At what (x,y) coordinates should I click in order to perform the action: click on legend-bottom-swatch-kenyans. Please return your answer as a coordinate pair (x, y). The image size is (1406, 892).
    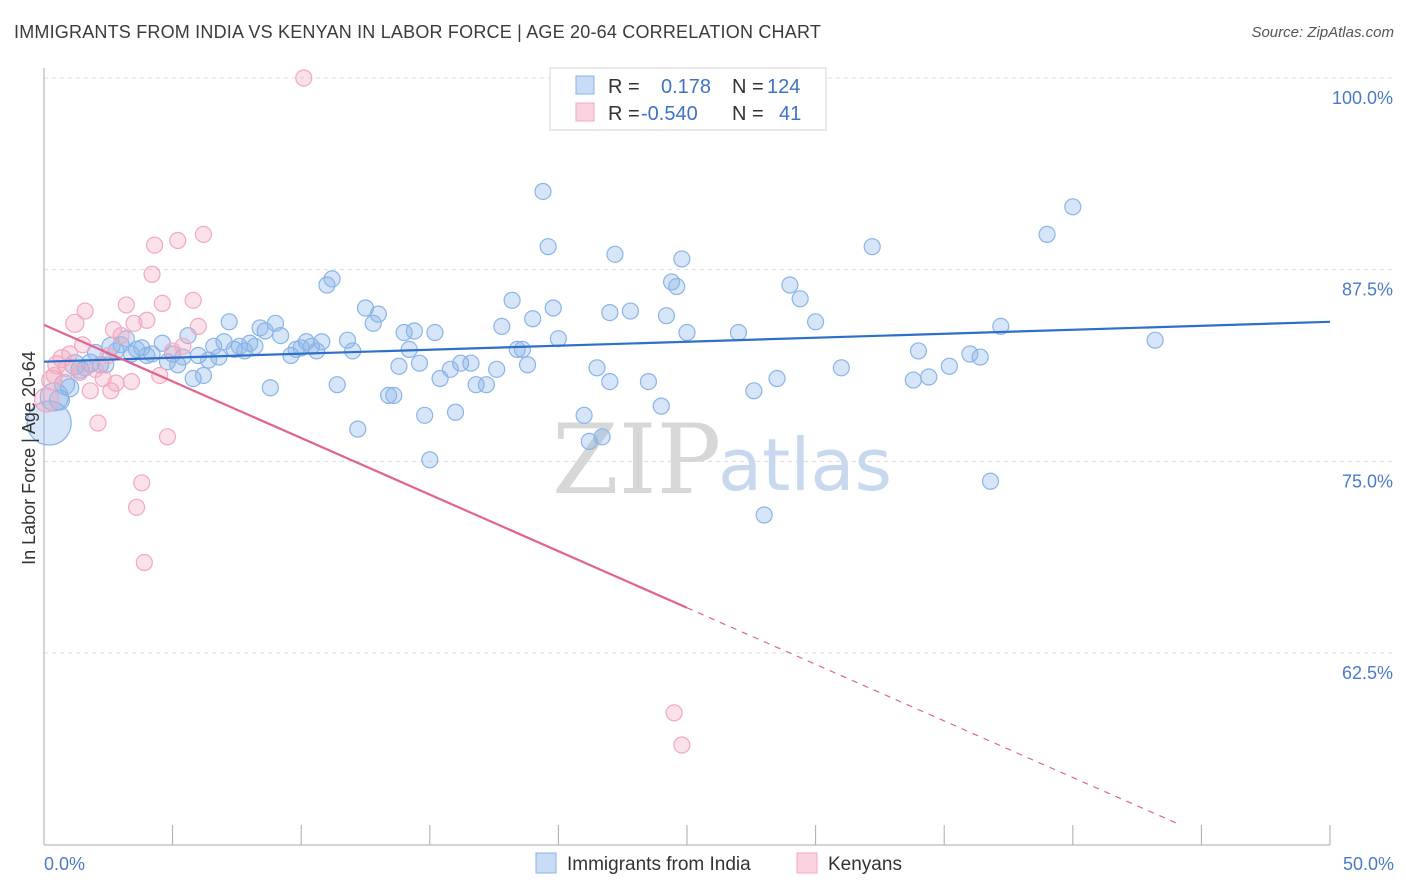
    Looking at the image, I should click on (807, 863).